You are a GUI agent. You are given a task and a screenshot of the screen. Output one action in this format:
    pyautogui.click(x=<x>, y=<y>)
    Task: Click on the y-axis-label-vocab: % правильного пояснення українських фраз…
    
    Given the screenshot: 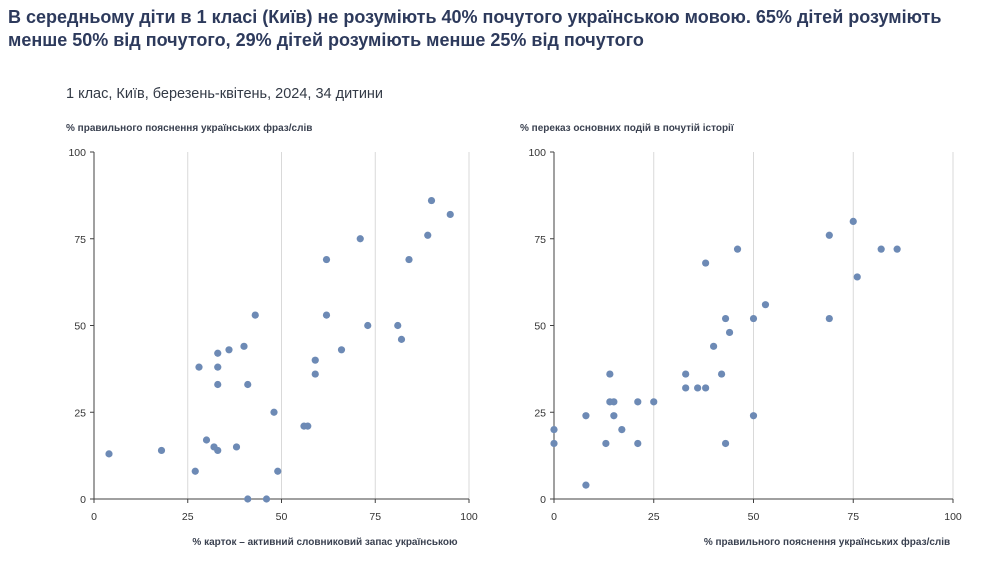 What is the action you would take?
    pyautogui.click(x=189, y=128)
    